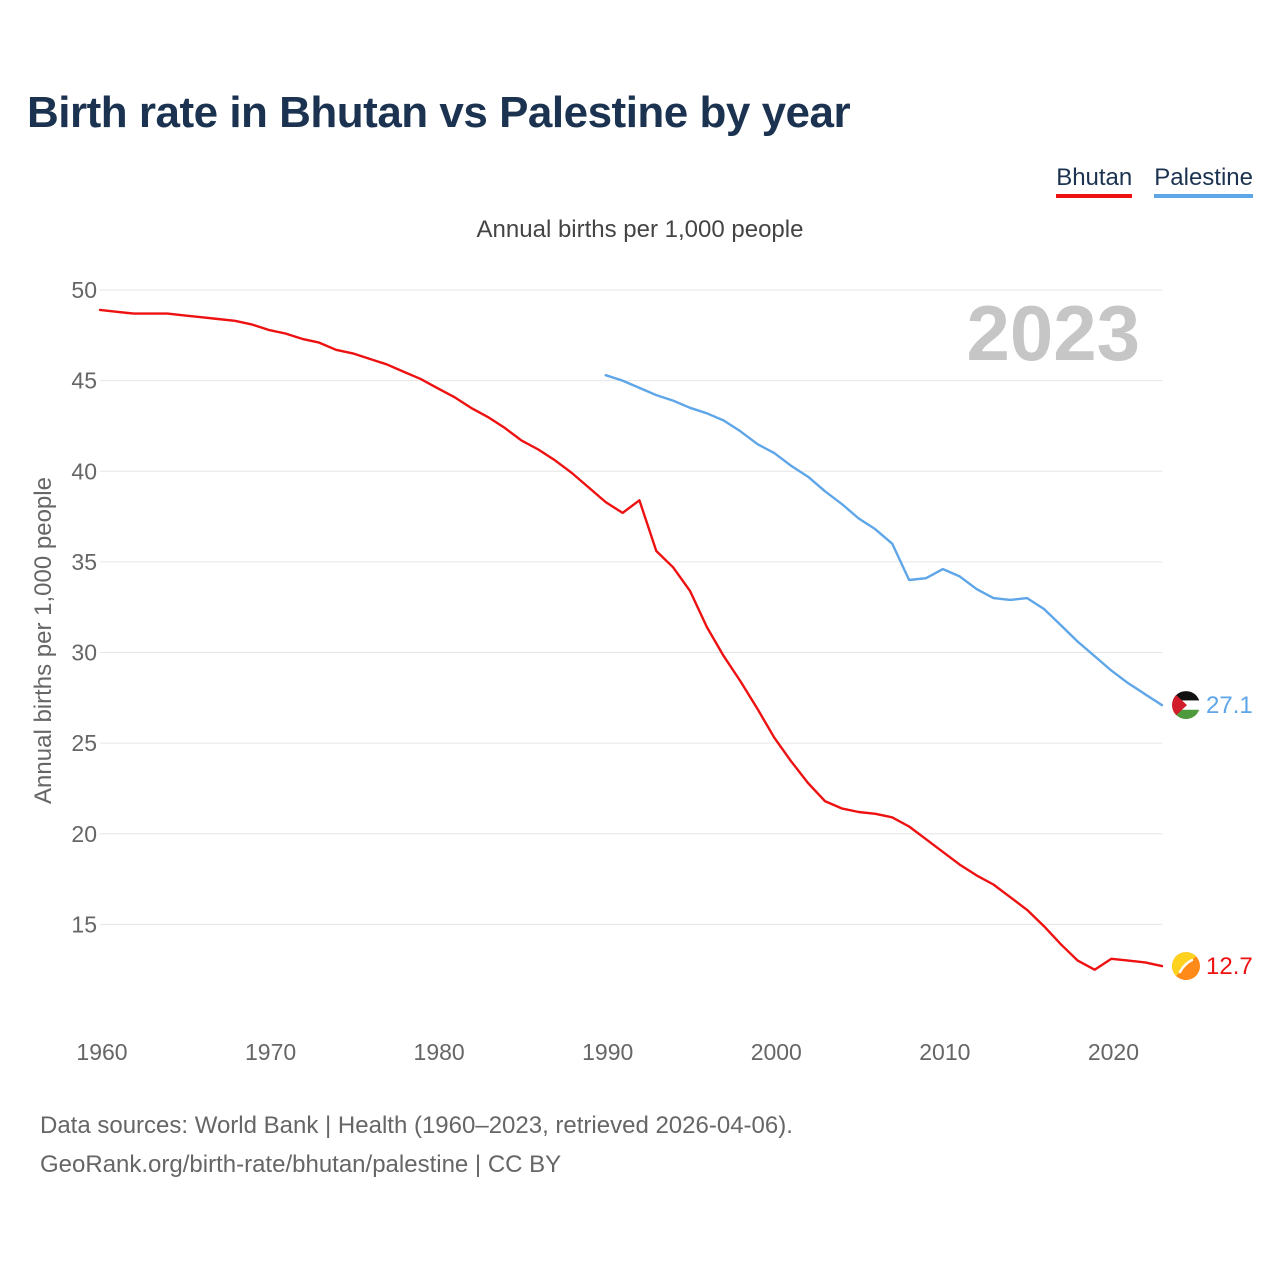  Describe the element at coordinates (84, 471) in the screenshot. I see `y-tick-label: 40` at that location.